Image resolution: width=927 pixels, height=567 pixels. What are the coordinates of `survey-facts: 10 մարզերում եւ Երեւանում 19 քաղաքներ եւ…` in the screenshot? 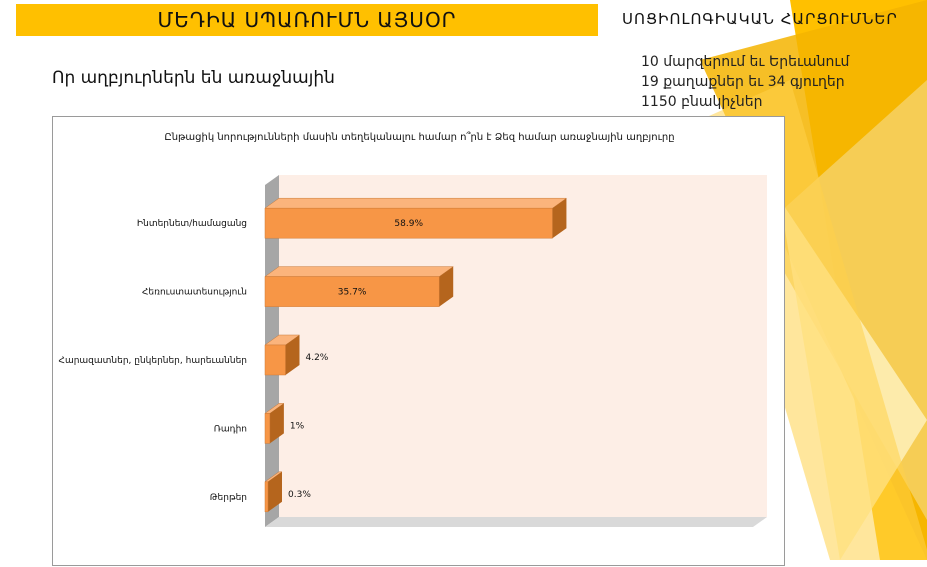 It's located at (745, 82).